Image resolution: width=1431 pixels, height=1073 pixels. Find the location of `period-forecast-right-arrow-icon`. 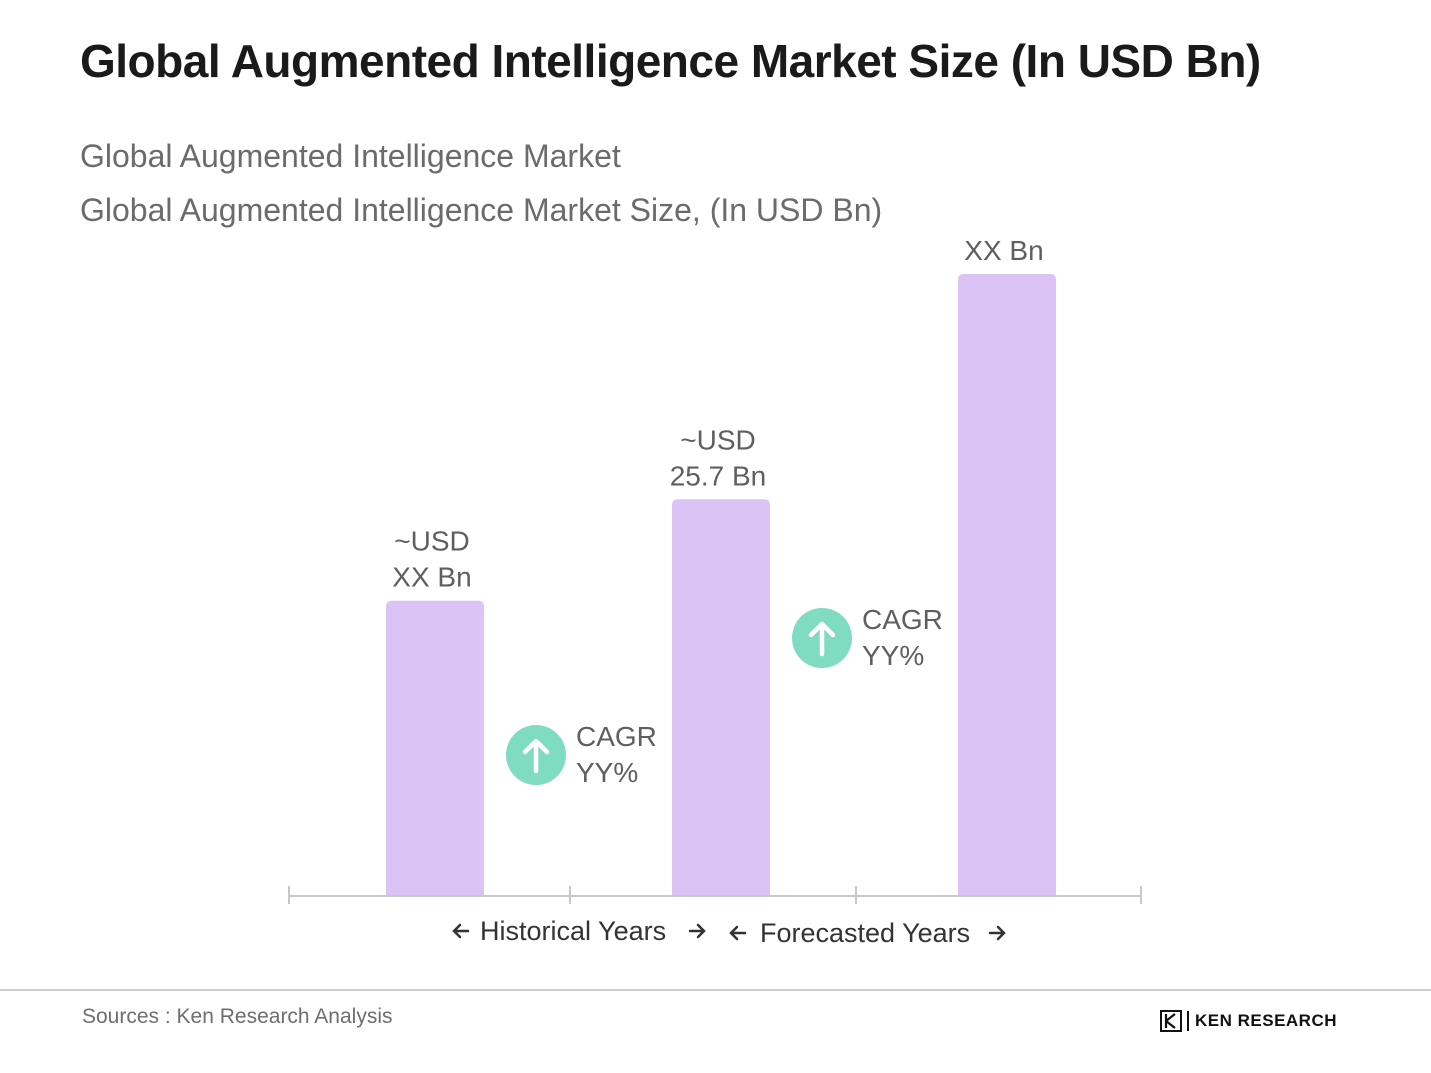

period-forecast-right-arrow-icon is located at coordinates (997, 933).